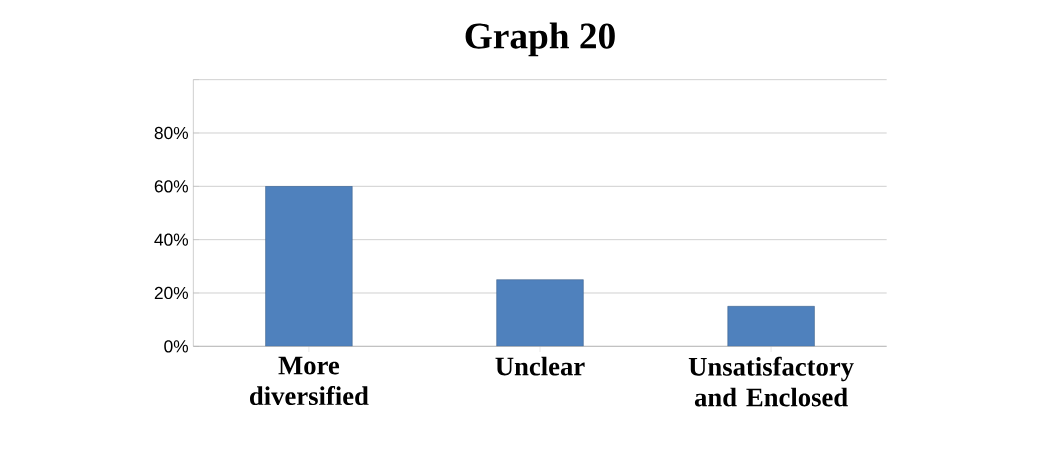  Describe the element at coordinates (771, 381) in the screenshot. I see `x-tick-label: Unsatisfactory and Enclosed` at that location.